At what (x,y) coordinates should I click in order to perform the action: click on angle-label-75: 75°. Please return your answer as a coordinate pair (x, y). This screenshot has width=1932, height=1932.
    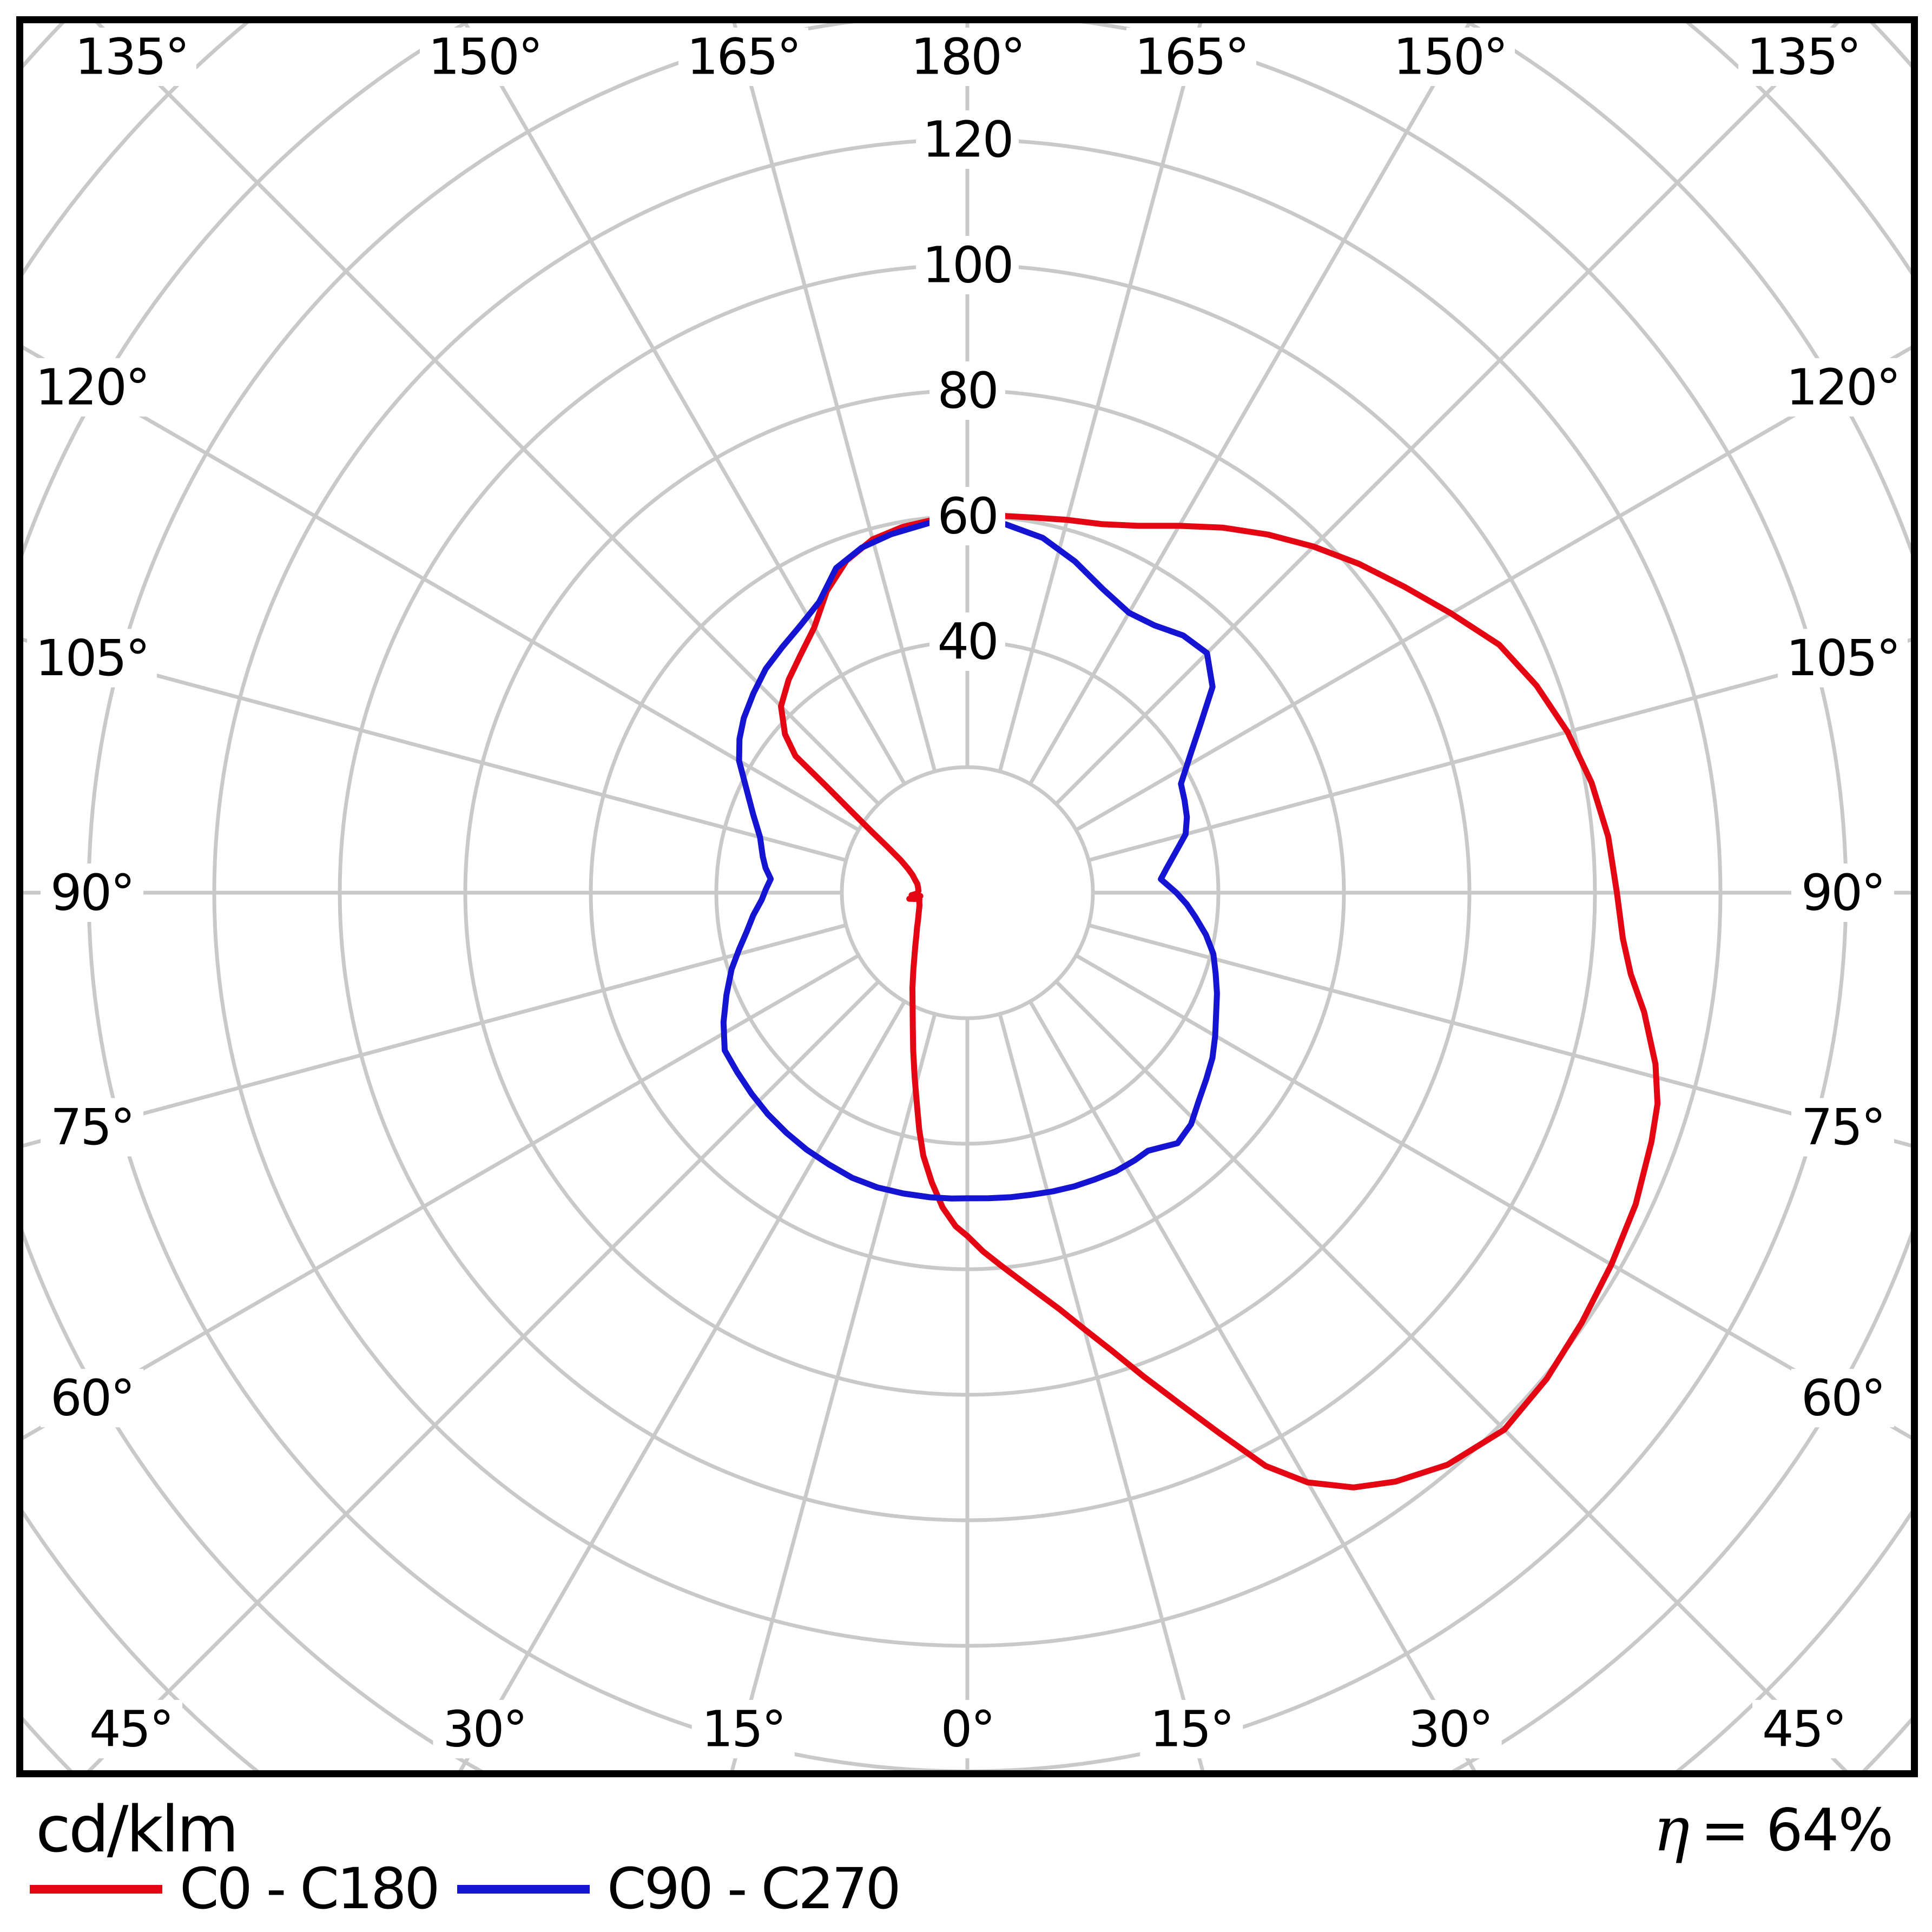
    Looking at the image, I should click on (1842, 1127).